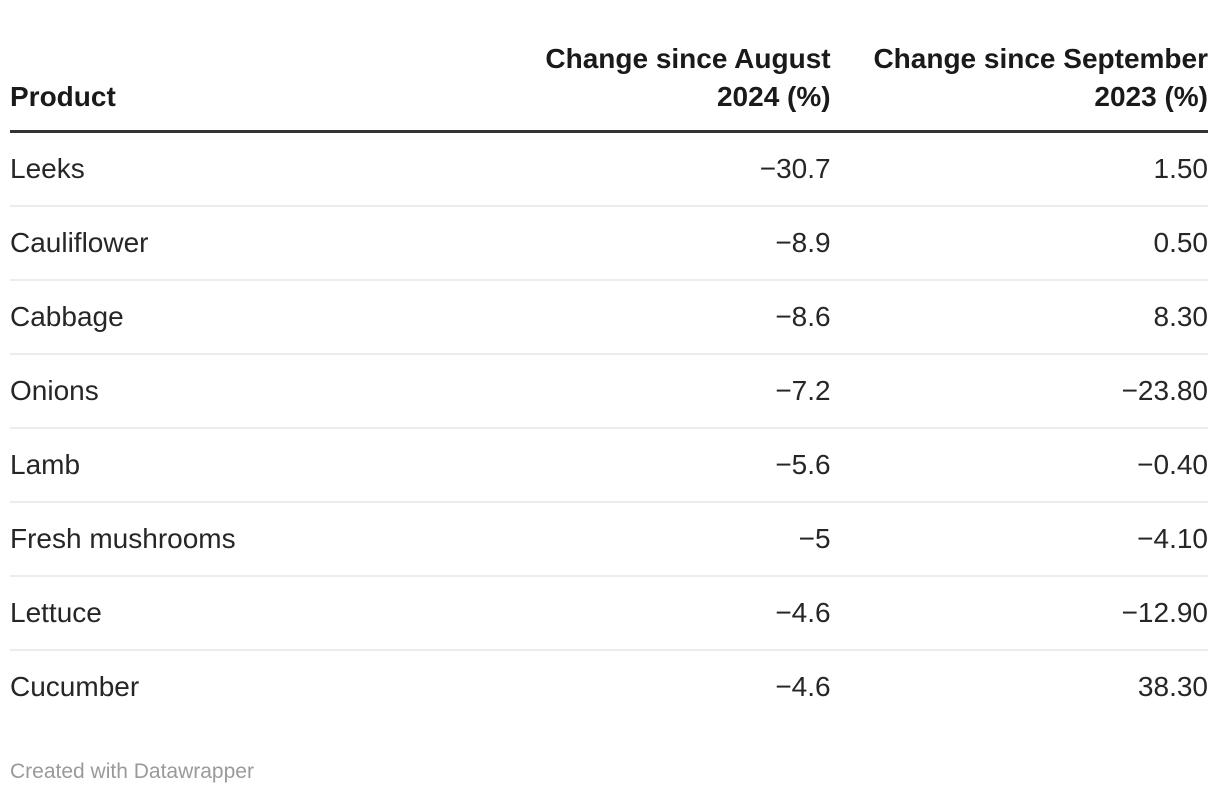 Image resolution: width=1220 pixels, height=804 pixels. Describe the element at coordinates (232, 613) in the screenshot. I see `product-cell: Lettuce` at that location.